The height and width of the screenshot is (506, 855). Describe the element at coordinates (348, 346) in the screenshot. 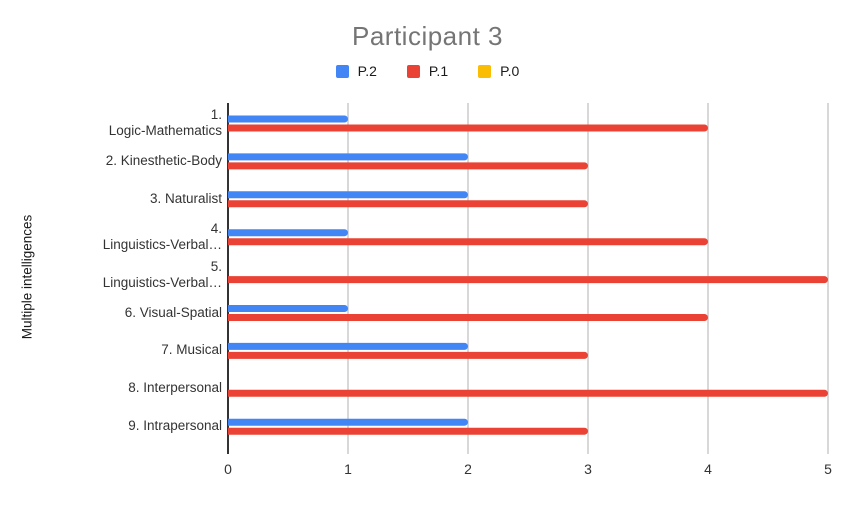

I see `bar-P-2-cat7: P.2: 2` at that location.